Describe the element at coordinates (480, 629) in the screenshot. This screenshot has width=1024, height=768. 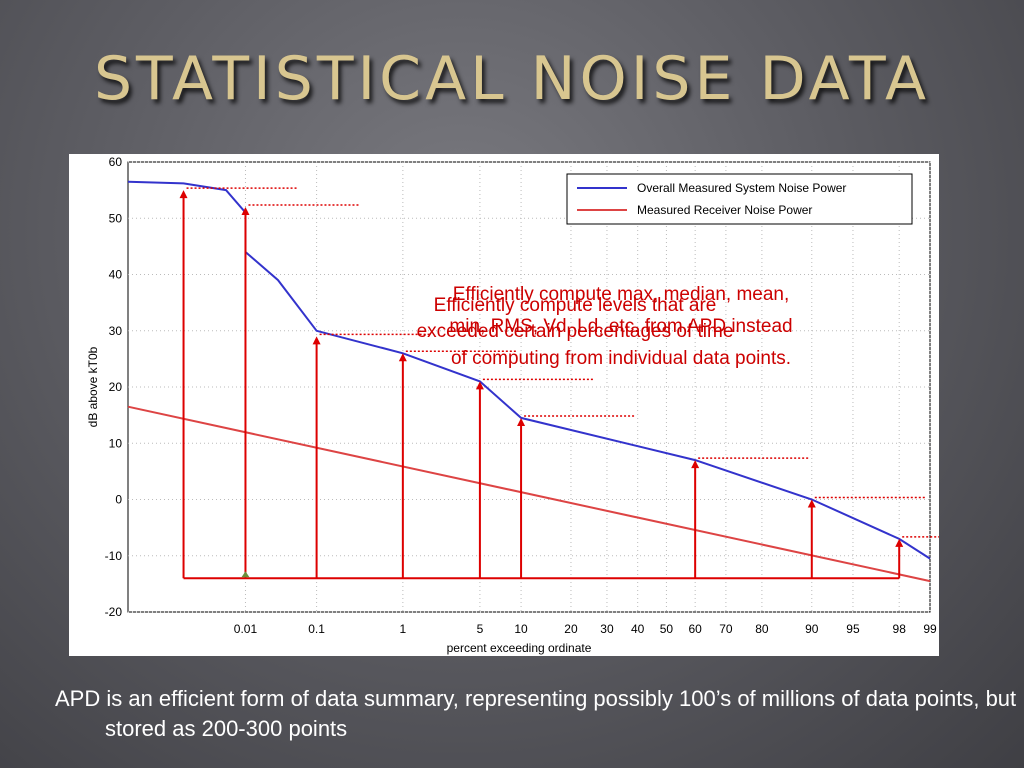
I see `x-tick-label: 5` at that location.